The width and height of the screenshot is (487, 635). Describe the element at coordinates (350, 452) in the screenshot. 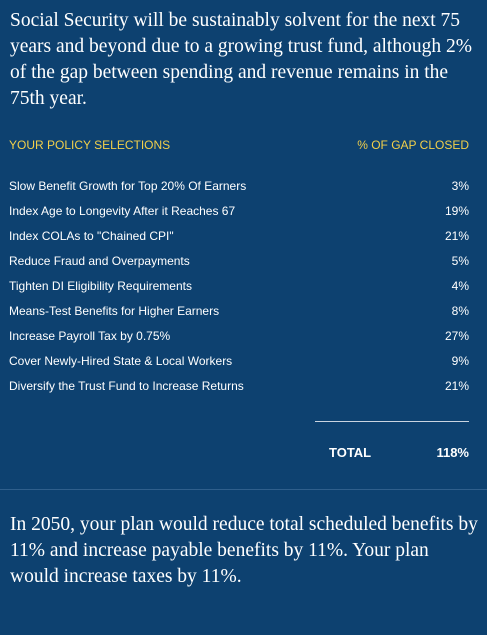

I see `total-label: TOTAL` at that location.